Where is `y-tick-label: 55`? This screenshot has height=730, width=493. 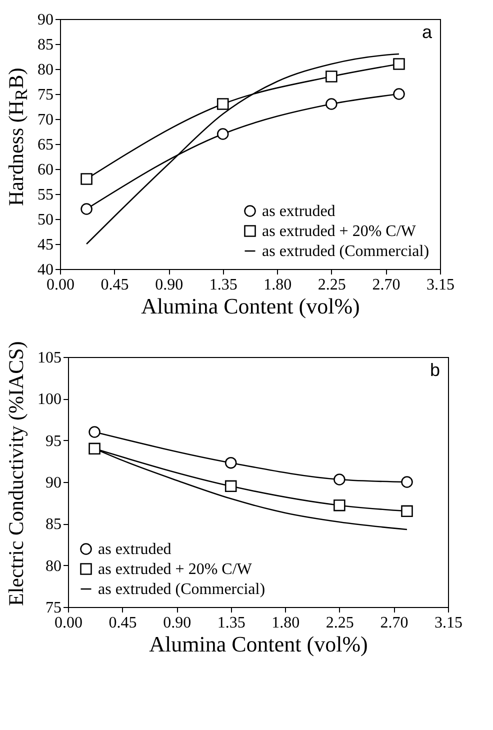 y-tick-label: 55 is located at coordinates (46, 195).